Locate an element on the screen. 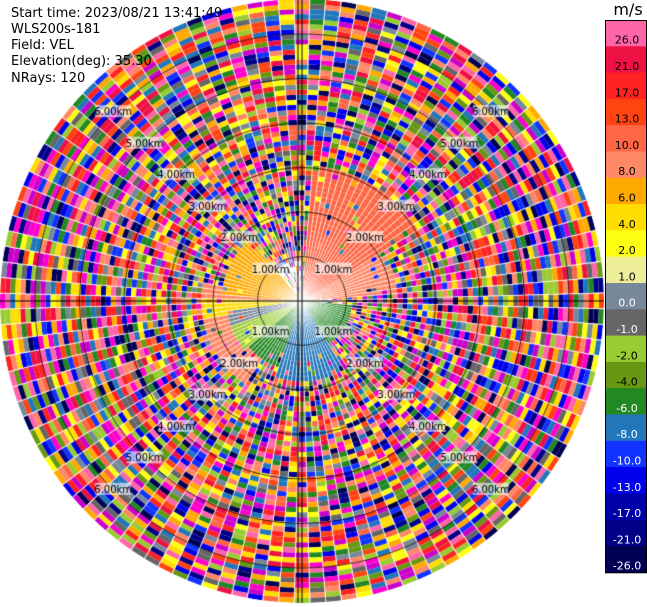 This screenshot has width=647, height=607. colorbar-tick-label: -2.0 is located at coordinates (626, 355).